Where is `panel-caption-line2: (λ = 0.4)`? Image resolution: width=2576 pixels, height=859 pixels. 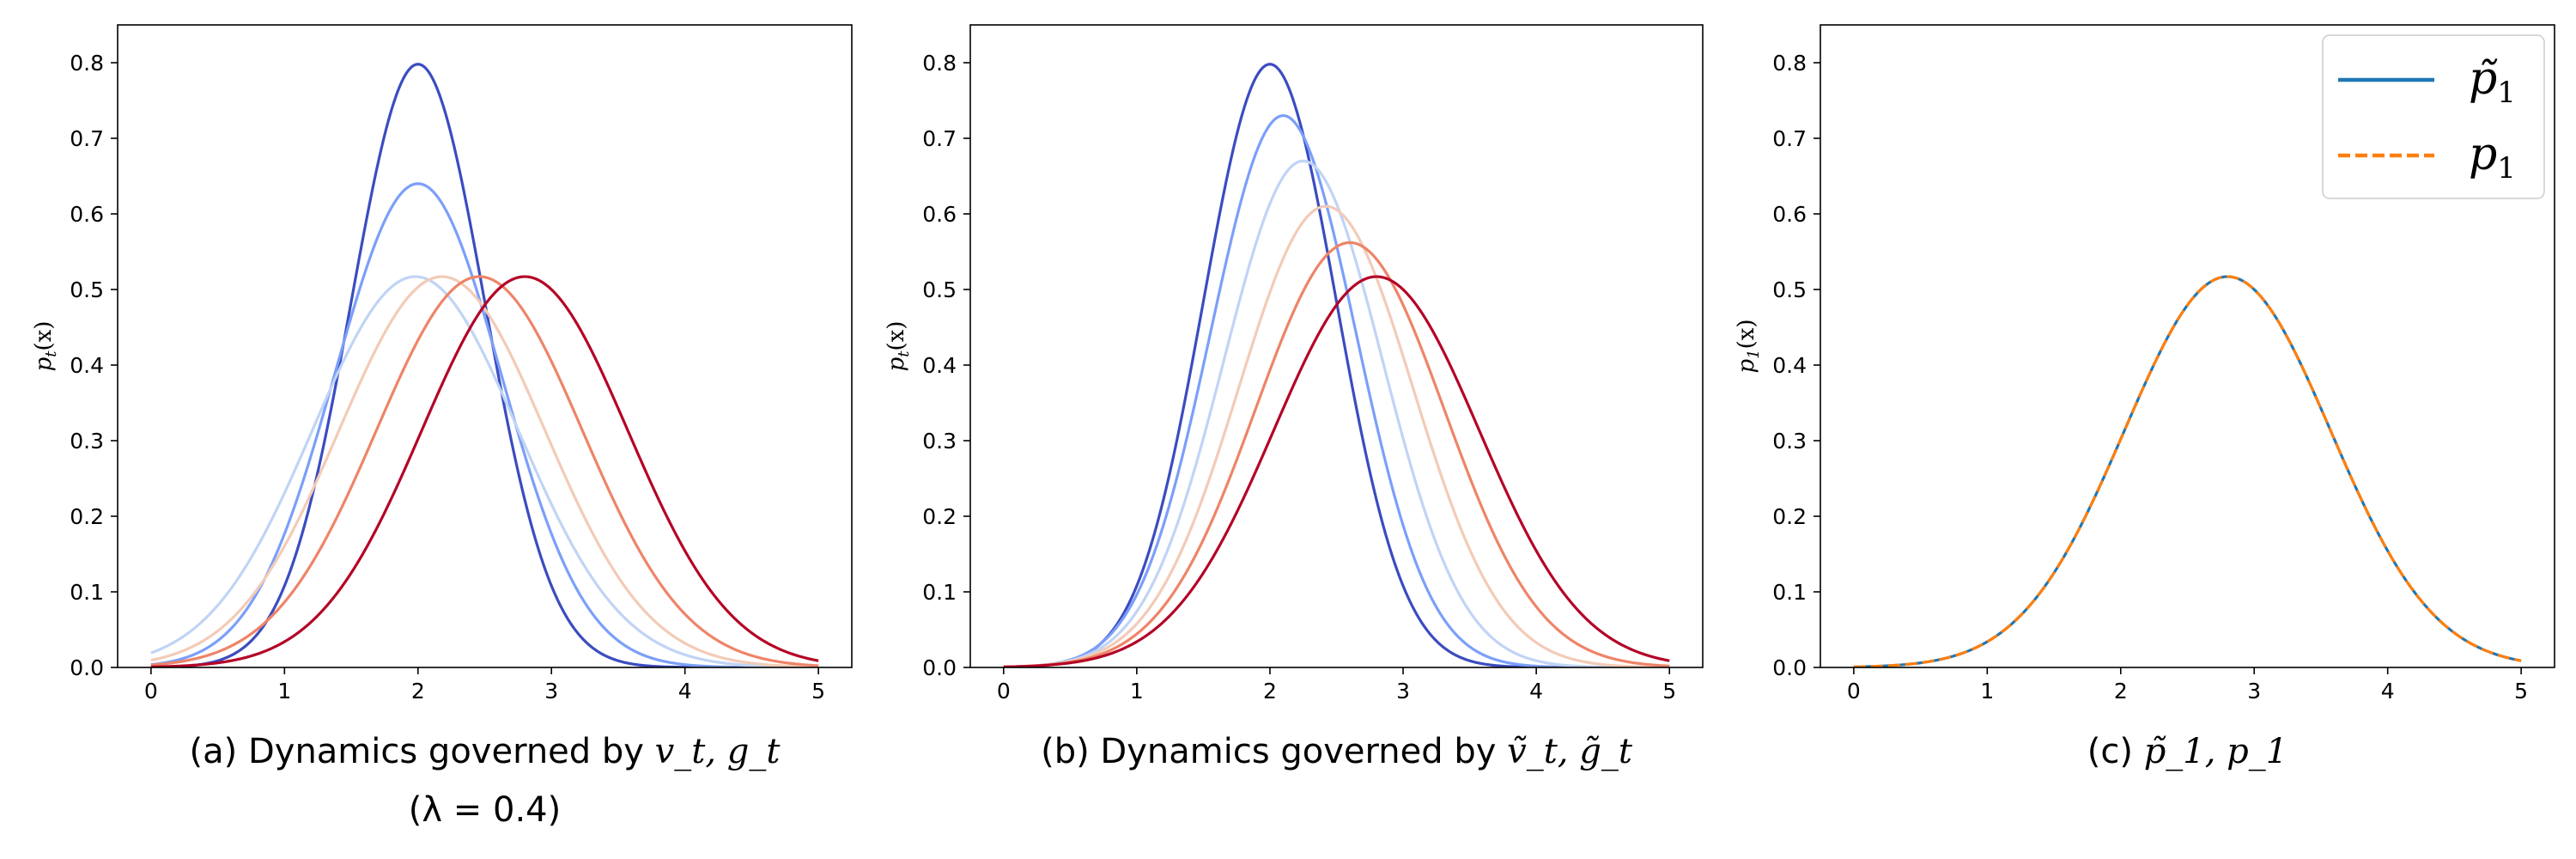 panel-caption-line2: (λ = 0.4) is located at coordinates (485, 810).